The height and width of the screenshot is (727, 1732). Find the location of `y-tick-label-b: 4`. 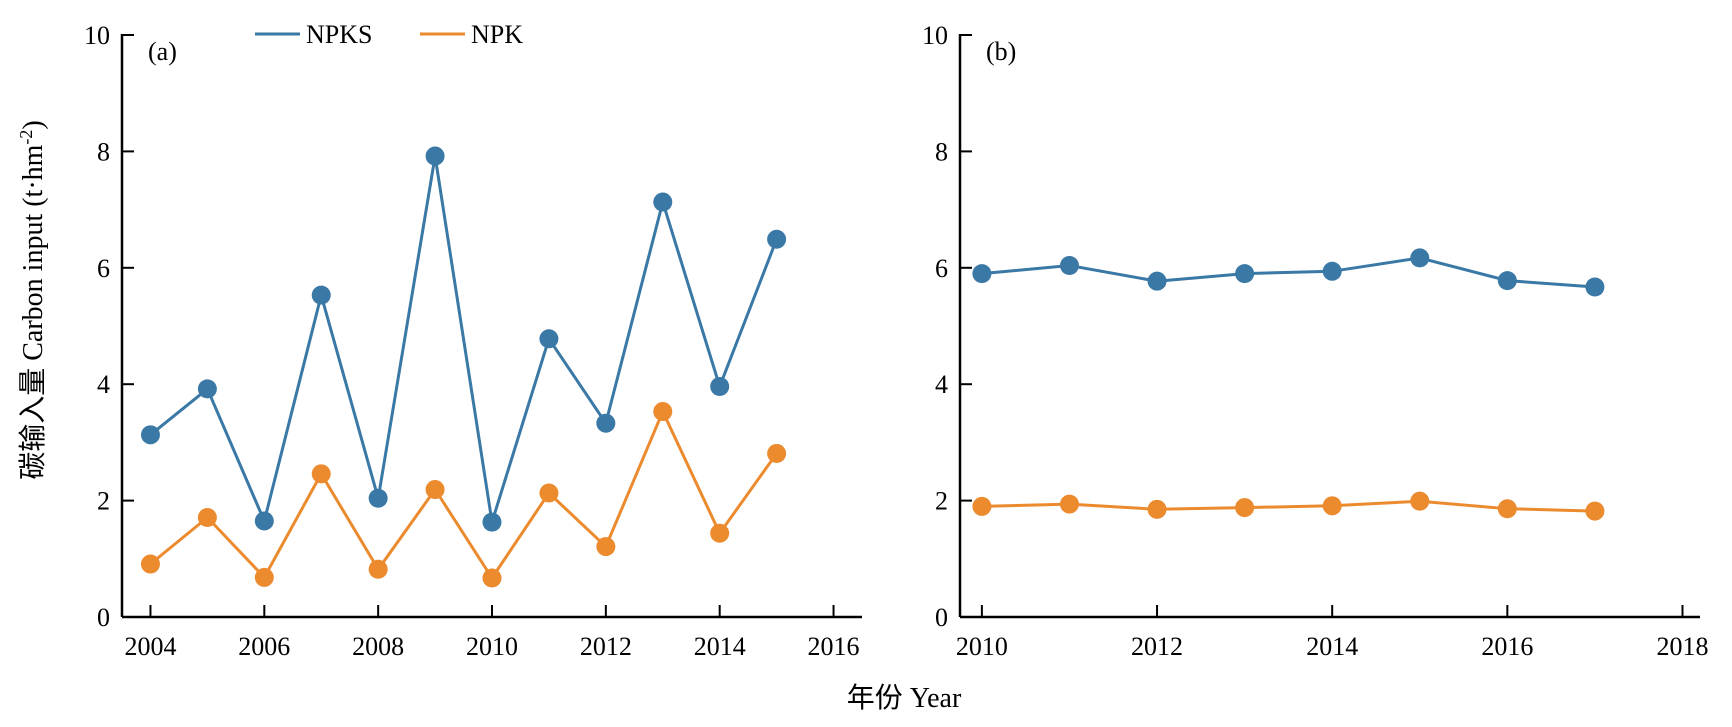

y-tick-label-b: 4 is located at coordinates (941, 384).